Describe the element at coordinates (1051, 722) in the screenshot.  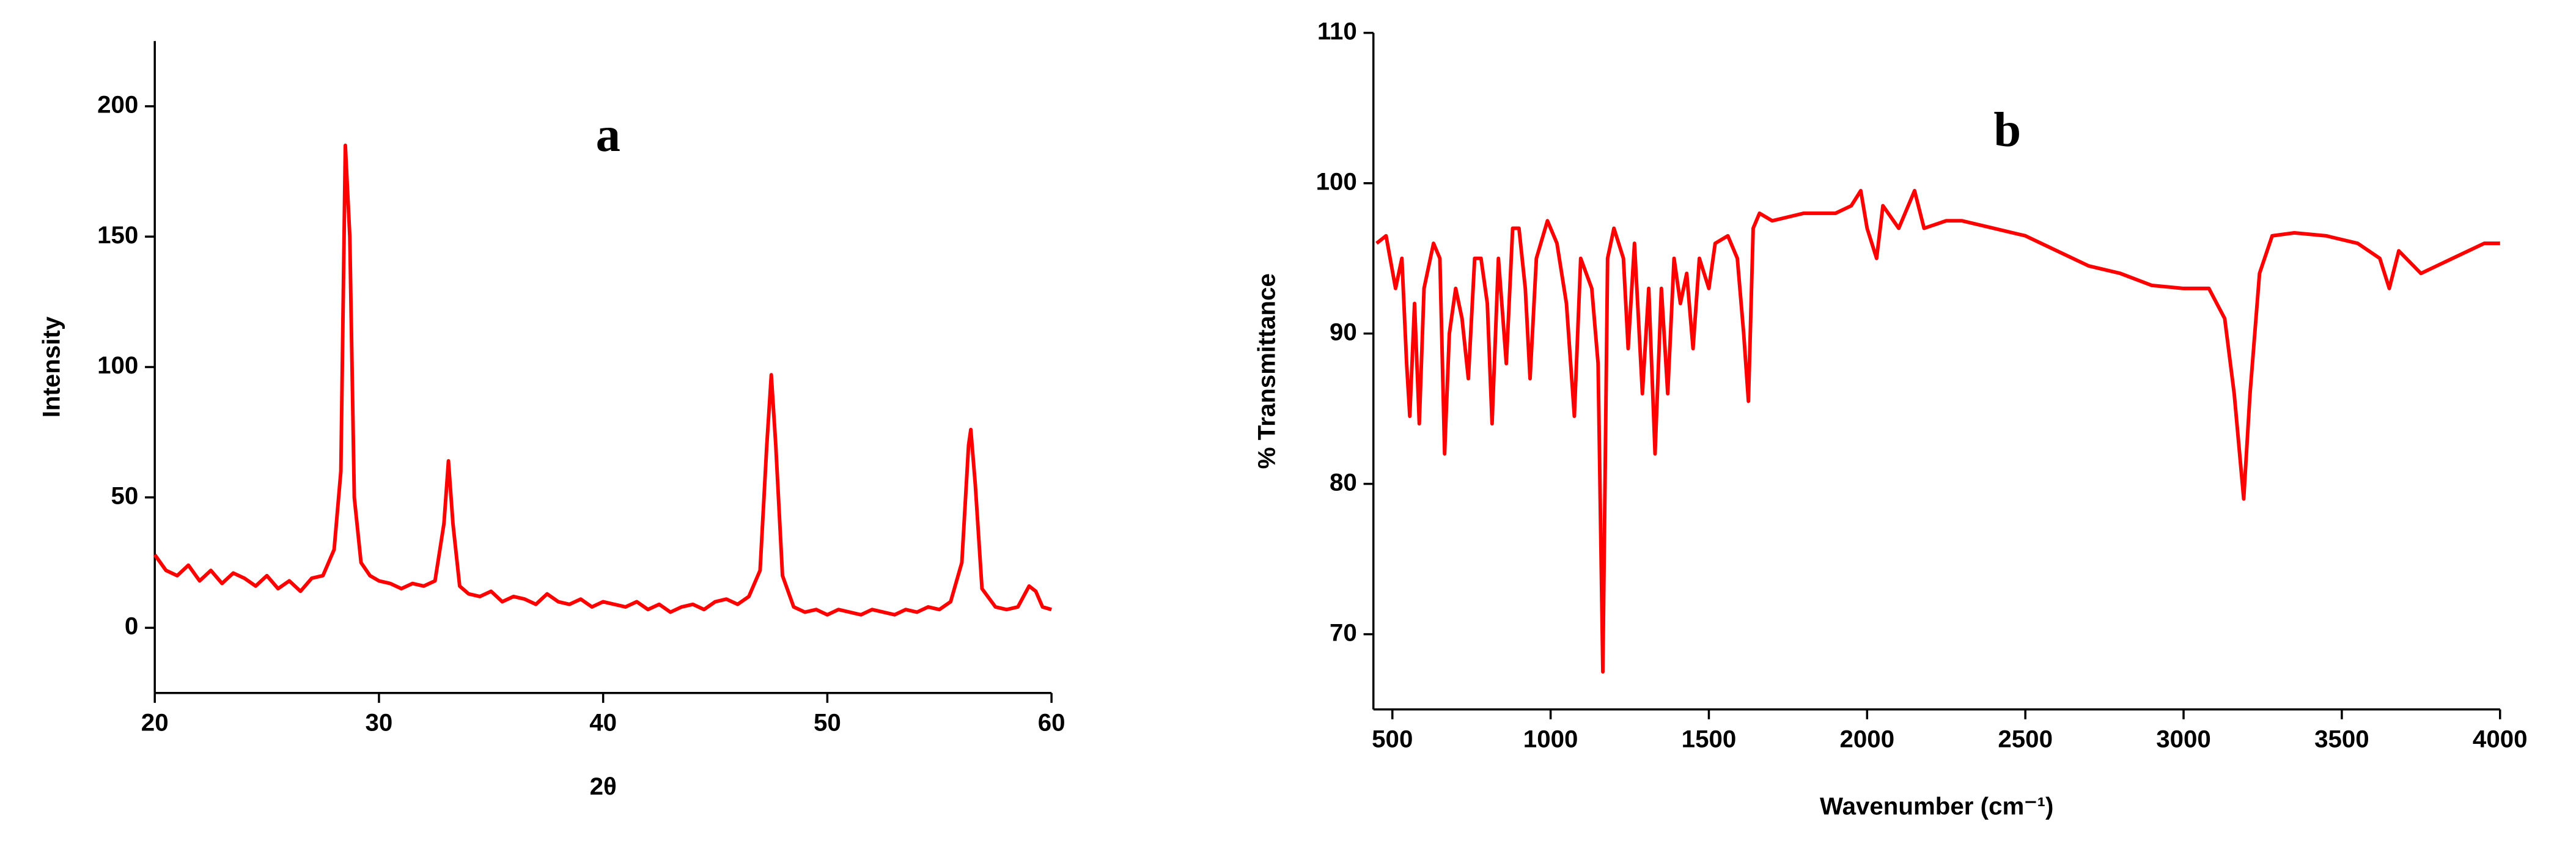
I see `x-tick-label: 60` at that location.